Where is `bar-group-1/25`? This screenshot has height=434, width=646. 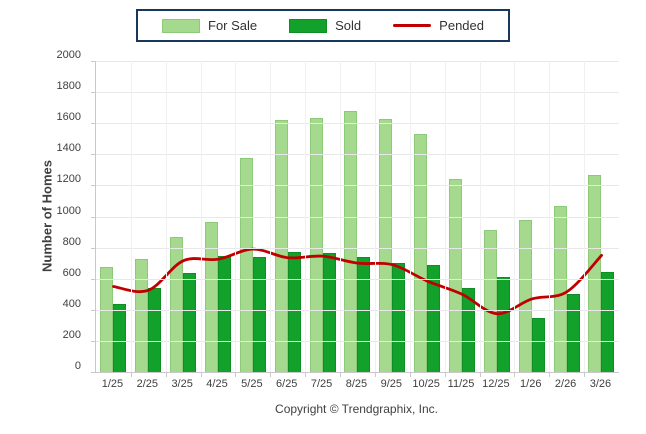
bar-group-1/25 is located at coordinates (113, 216).